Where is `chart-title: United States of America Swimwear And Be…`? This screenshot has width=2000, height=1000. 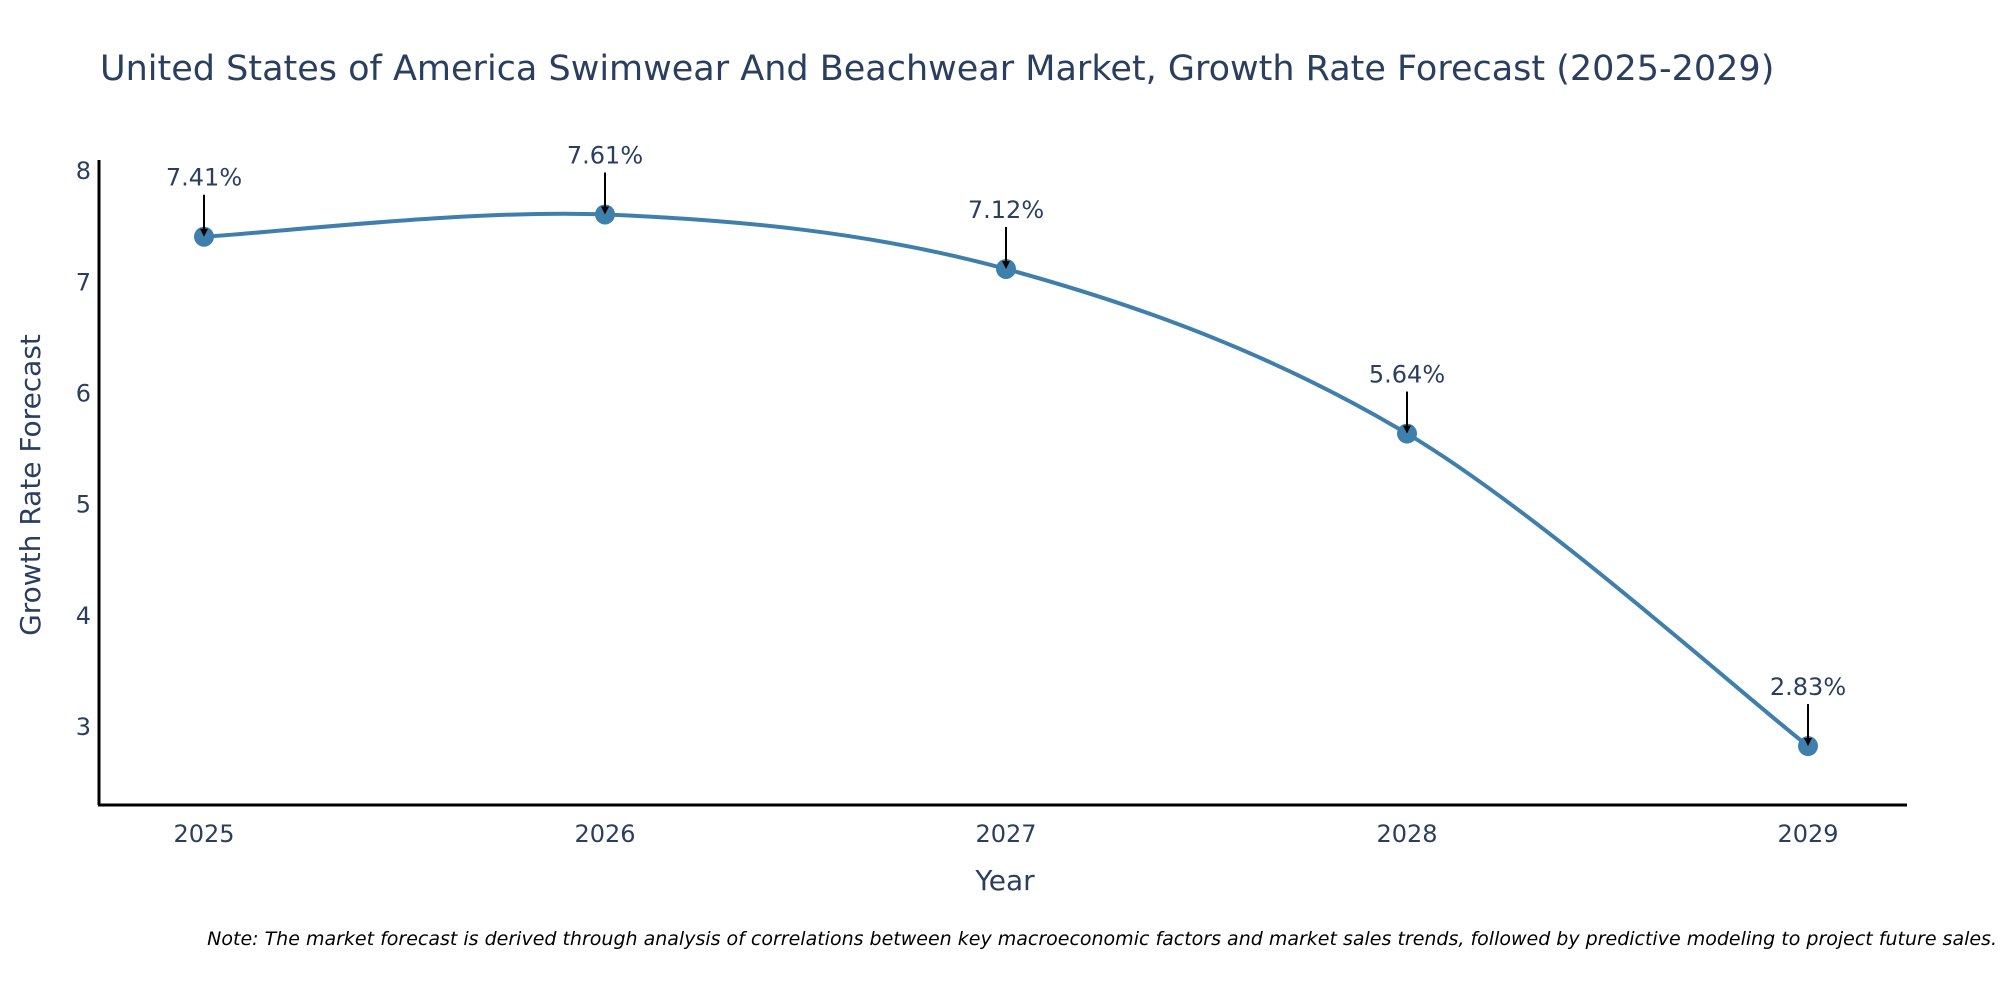
chart-title: United States of America Swimwear And Be… is located at coordinates (937, 69).